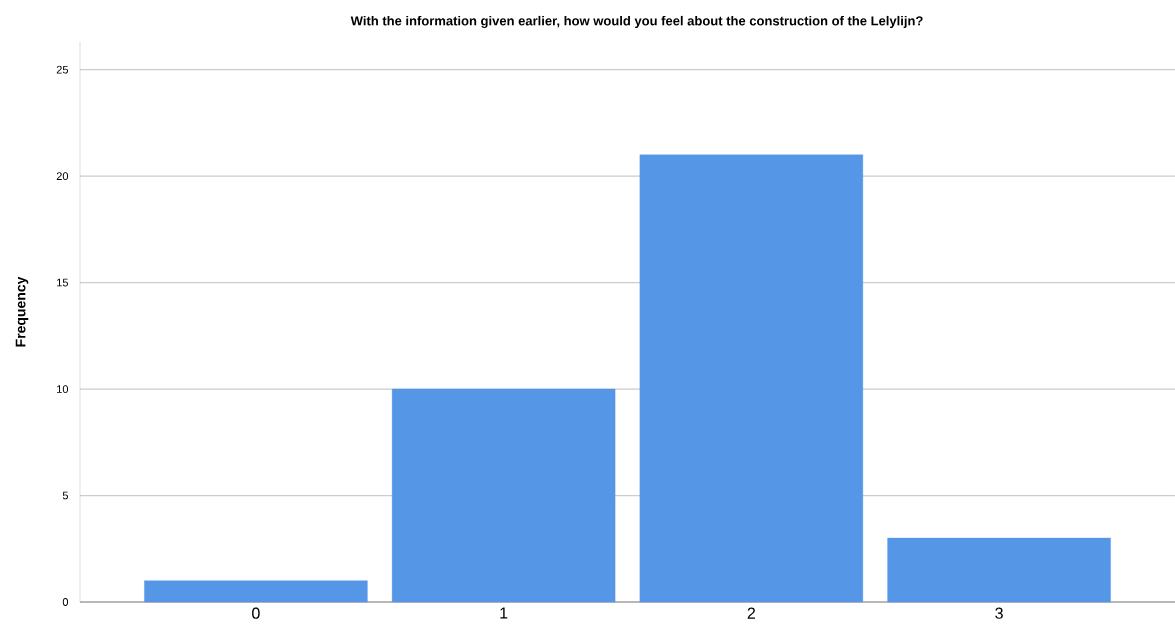 The height and width of the screenshot is (634, 1175). Describe the element at coordinates (62, 176) in the screenshot. I see `y-tick-label: 20` at that location.